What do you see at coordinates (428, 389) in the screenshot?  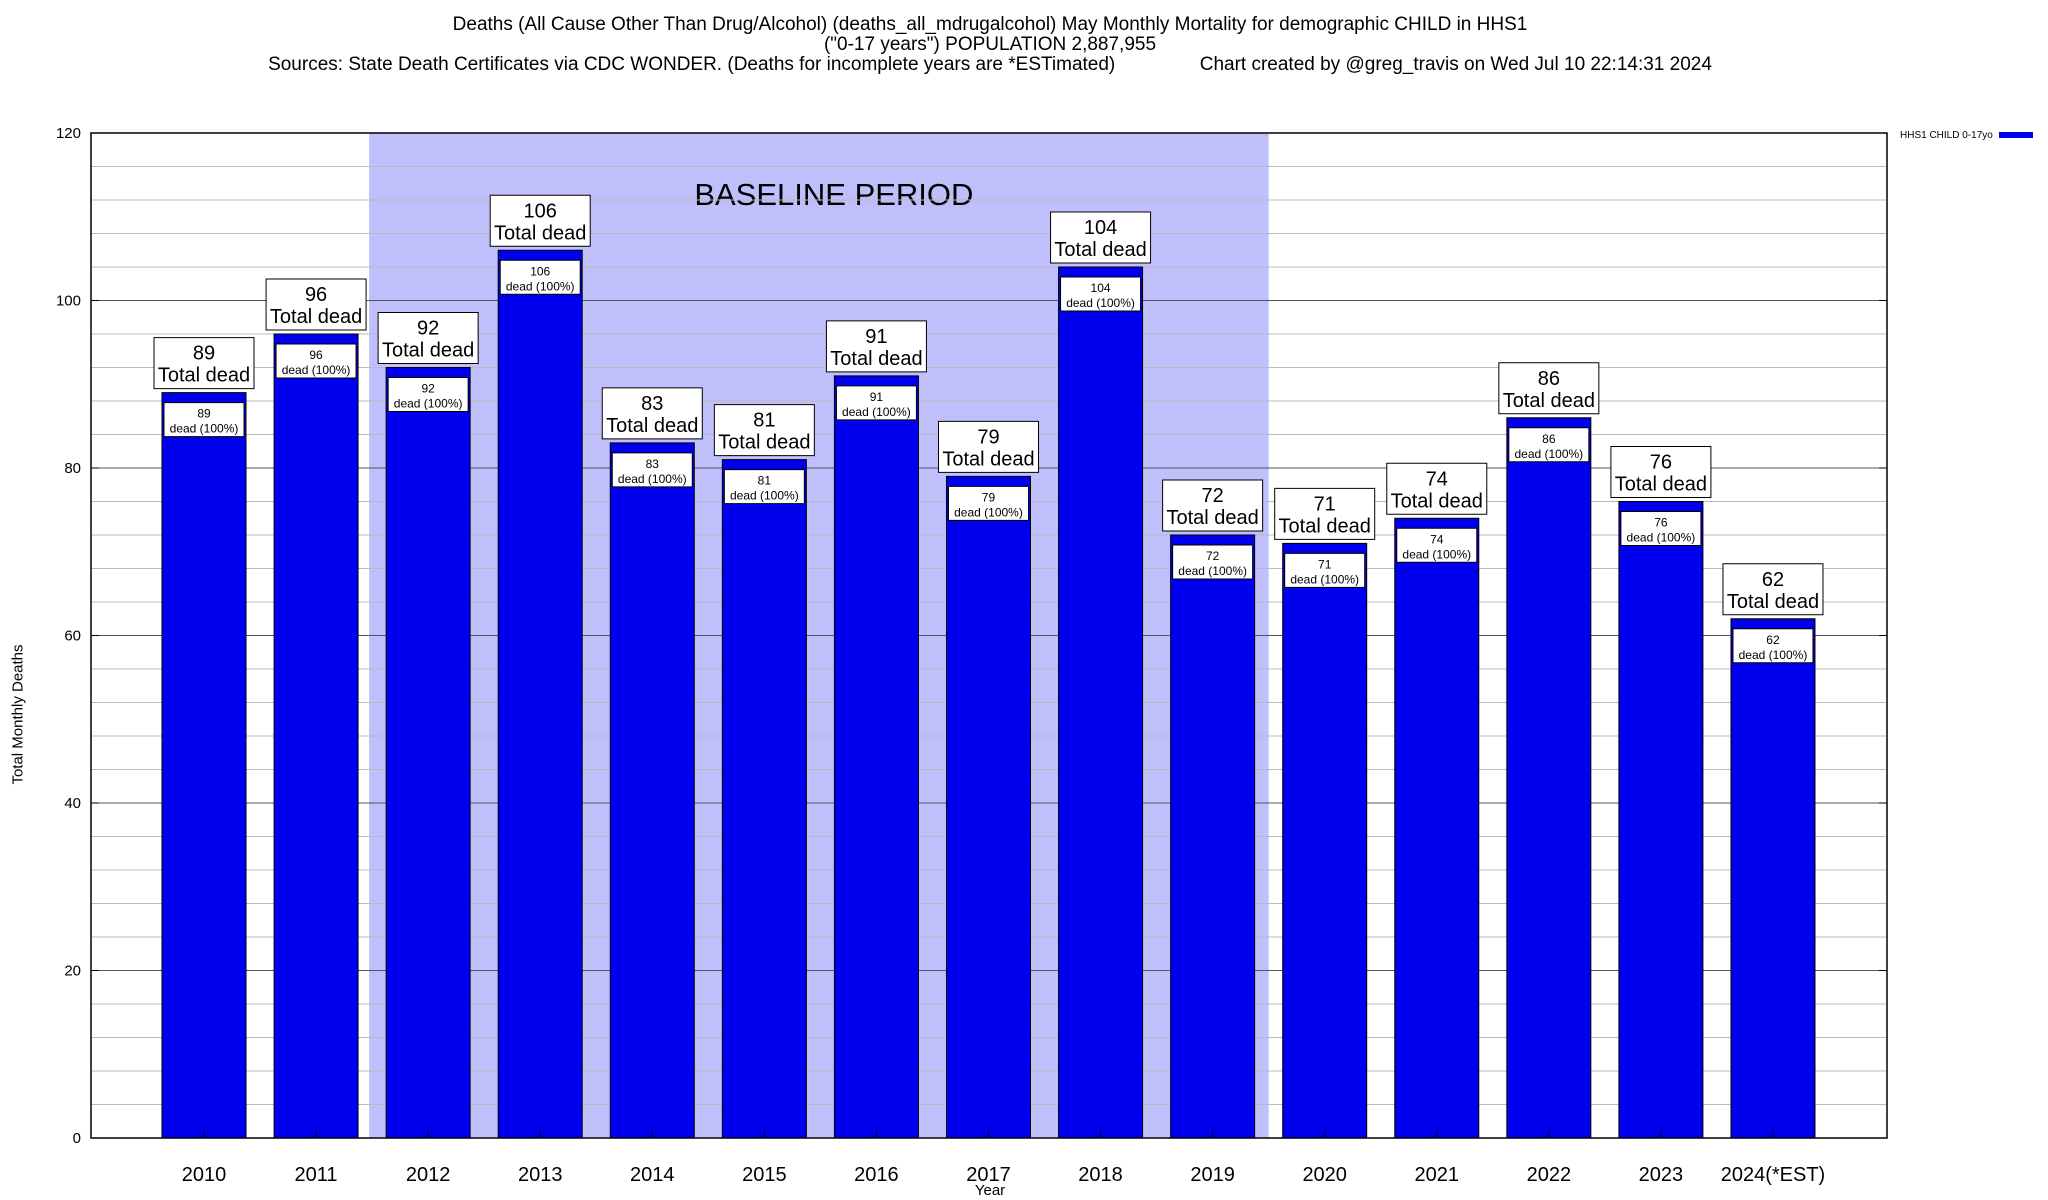 I see `bar-inner-value-label: 92` at bounding box center [428, 389].